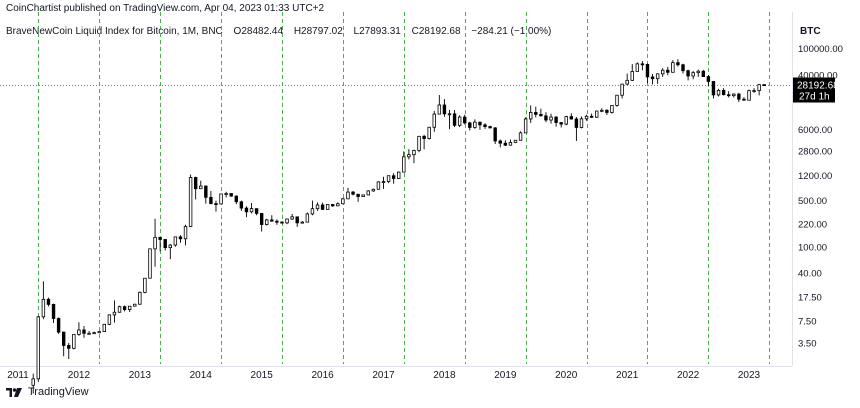 Image resolution: width=860 pixels, height=408 pixels. Describe the element at coordinates (815, 130) in the screenshot. I see `y-tick-label: 6000.00` at that location.